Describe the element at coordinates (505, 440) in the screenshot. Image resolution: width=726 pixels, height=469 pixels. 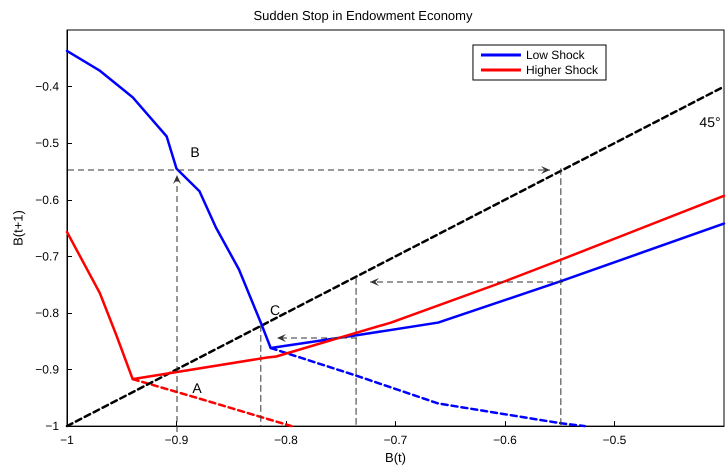
I see `x-tick-label: −0.6` at that location.